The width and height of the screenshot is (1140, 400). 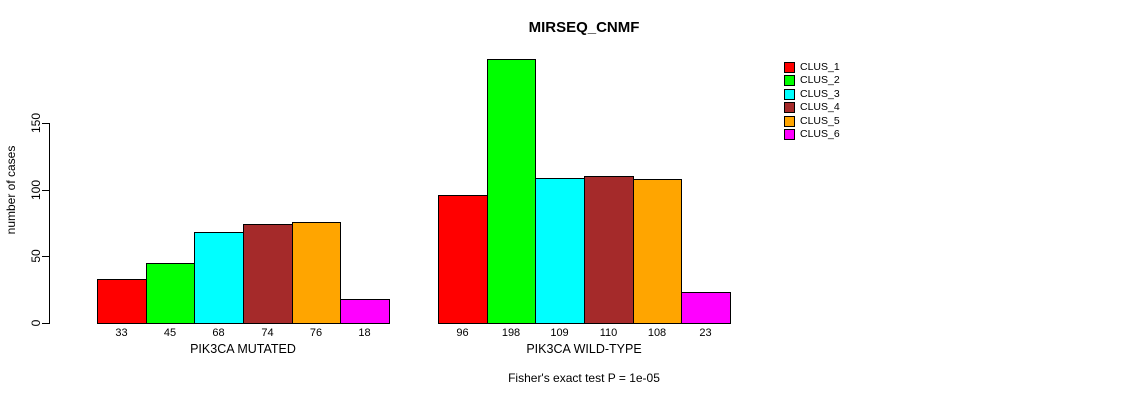 I want to click on legend-item-label: CLUS_4, so click(x=820, y=107).